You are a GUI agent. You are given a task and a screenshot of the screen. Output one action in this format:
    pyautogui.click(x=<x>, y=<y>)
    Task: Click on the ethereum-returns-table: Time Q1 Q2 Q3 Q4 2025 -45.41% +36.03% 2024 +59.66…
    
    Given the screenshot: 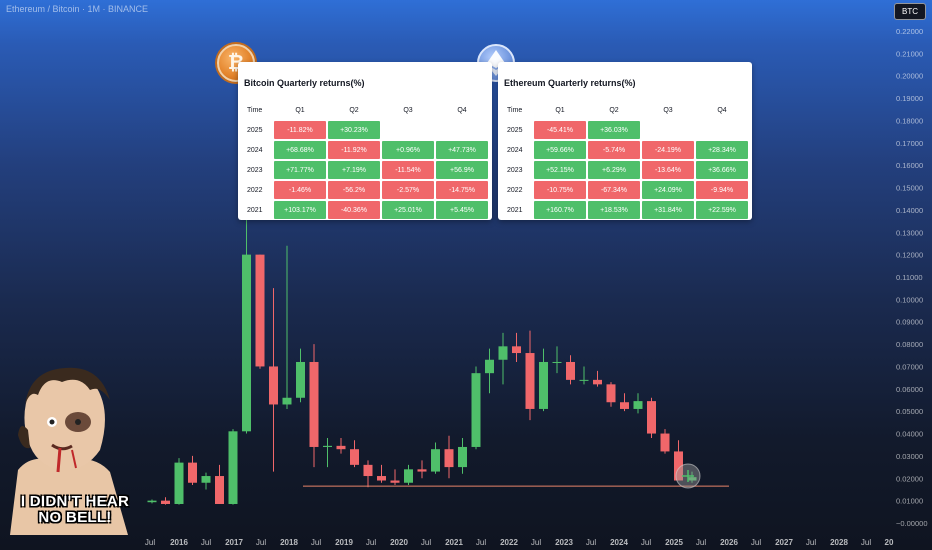 What is the action you would take?
    pyautogui.click(x=626, y=160)
    